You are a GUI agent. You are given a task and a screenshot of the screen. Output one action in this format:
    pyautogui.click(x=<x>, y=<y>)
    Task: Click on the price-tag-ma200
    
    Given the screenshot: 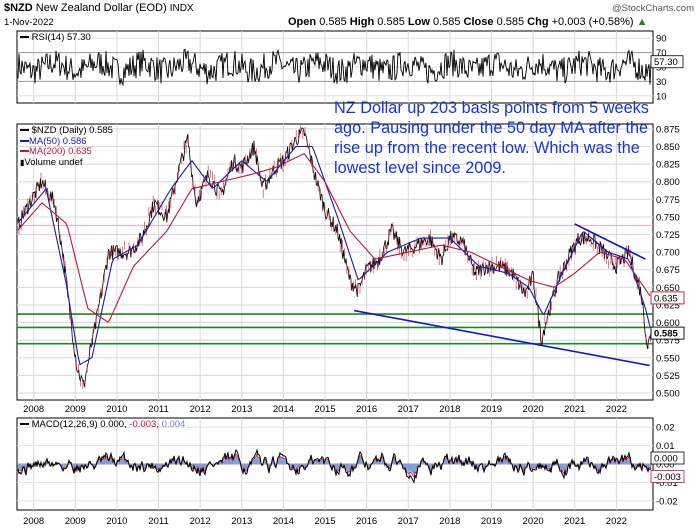 What is the action you would take?
    pyautogui.click(x=667, y=298)
    